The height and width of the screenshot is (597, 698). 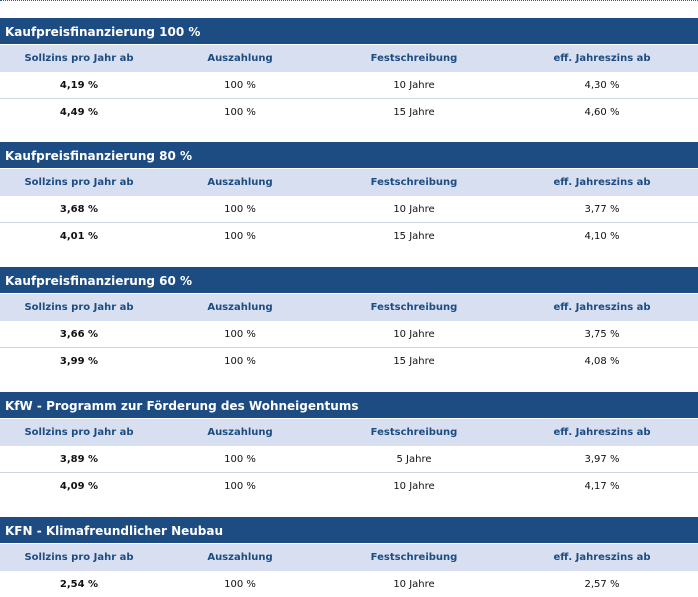 What do you see at coordinates (349, 85) in the screenshot?
I see `table-row: 4,19 % 100 % 10 Jahre 4,30 %` at bounding box center [349, 85].